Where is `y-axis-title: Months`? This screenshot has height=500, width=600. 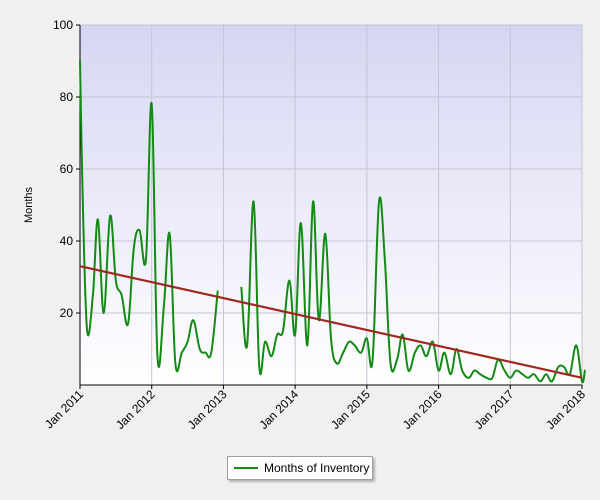
y-axis-title: Months is located at coordinates (29, 204).